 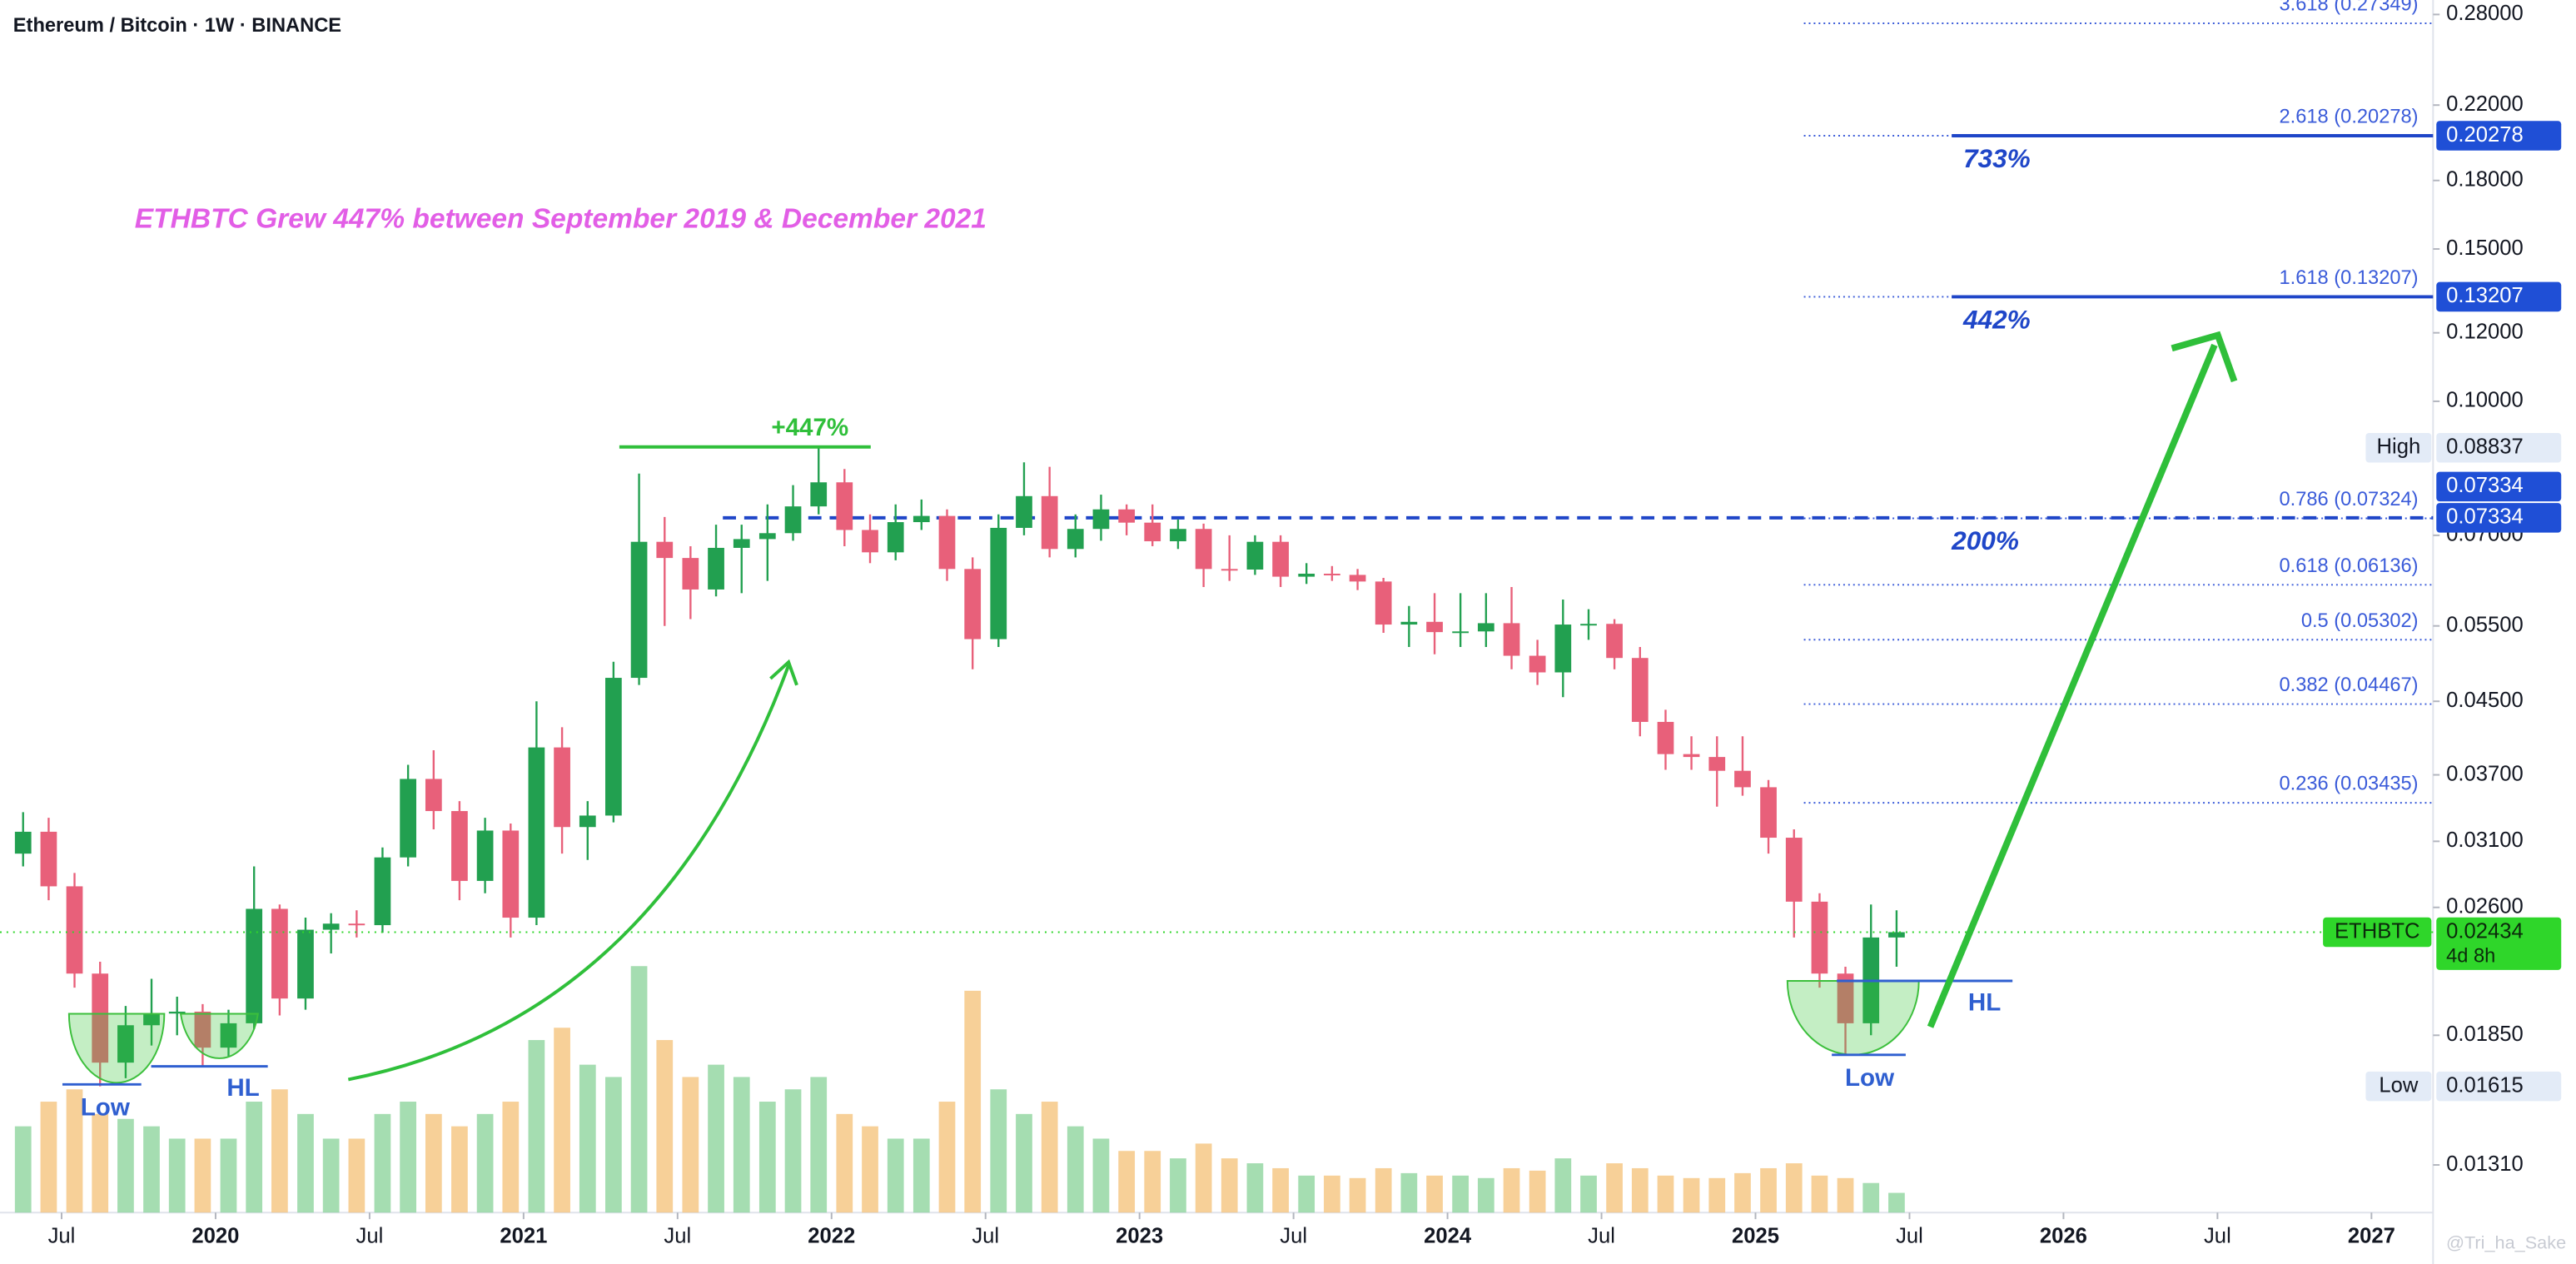 I want to click on x-tick-label: 2021, so click(x=523, y=1236).